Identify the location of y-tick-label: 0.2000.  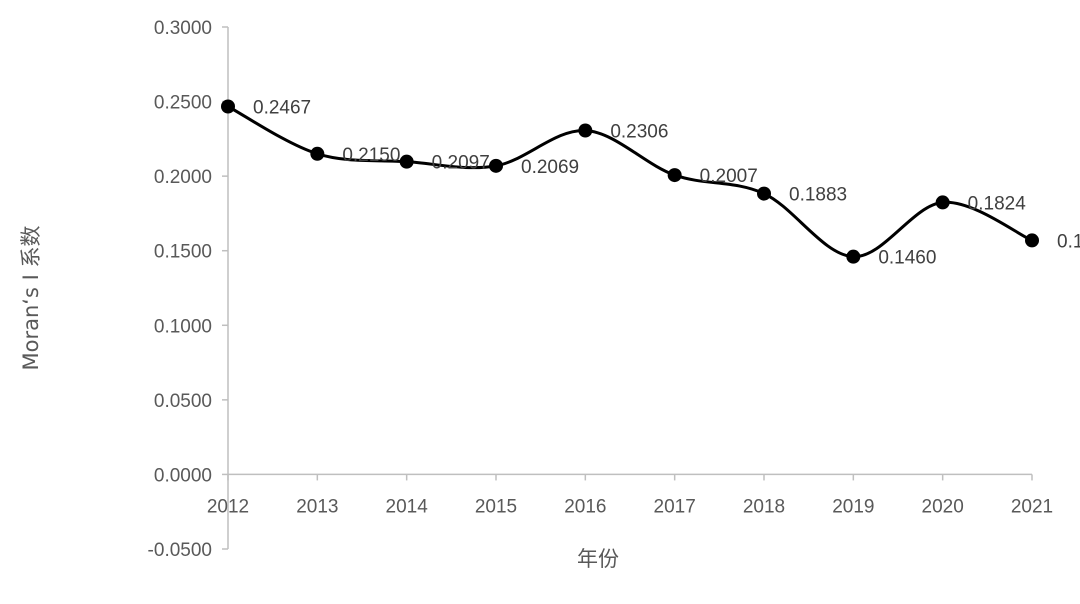
(183, 177).